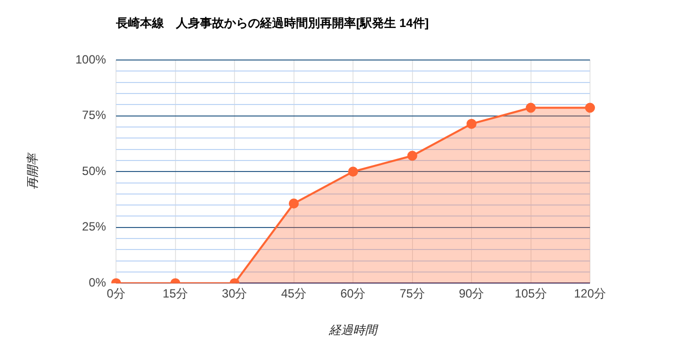 This screenshot has width=700, height=350. I want to click on y-axis-title: 再開率, so click(33, 171).